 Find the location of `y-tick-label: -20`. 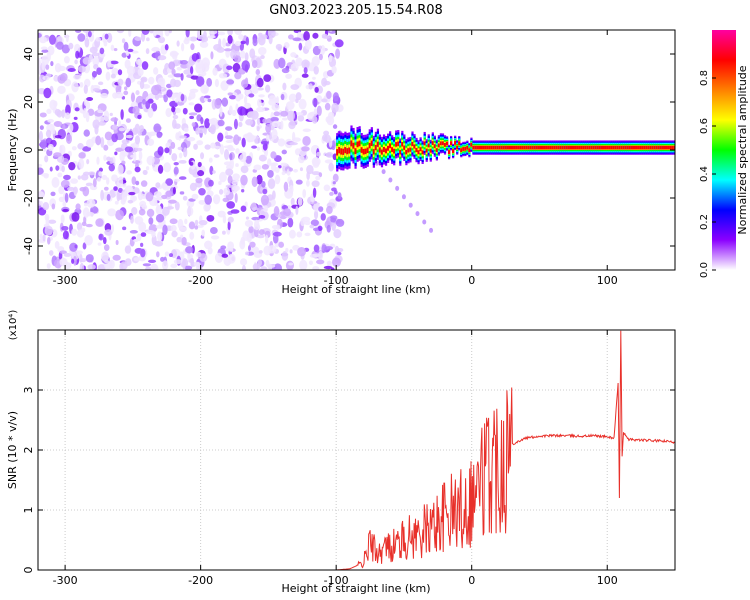

y-tick-label: -20 is located at coordinates (28, 198).